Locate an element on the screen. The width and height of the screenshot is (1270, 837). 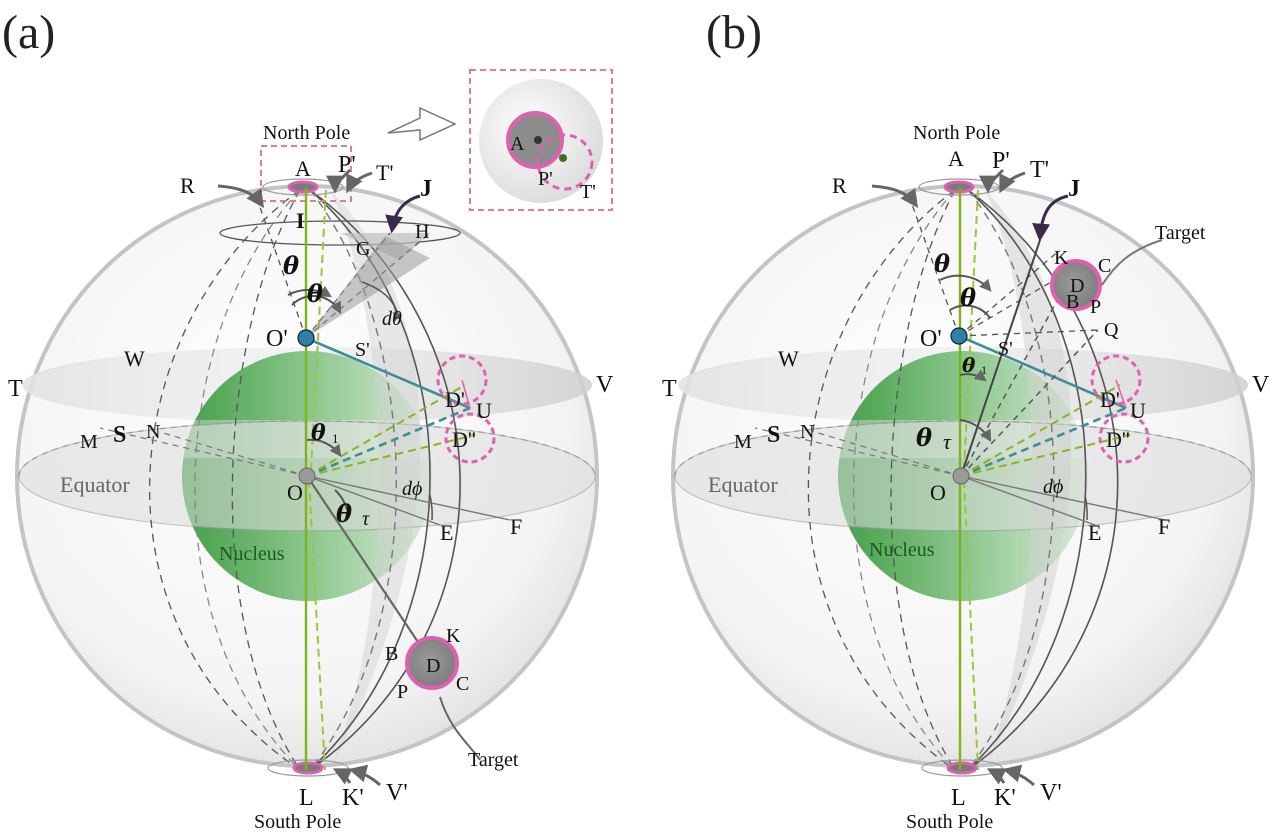
r-pointer is located at coordinates (241, 196).